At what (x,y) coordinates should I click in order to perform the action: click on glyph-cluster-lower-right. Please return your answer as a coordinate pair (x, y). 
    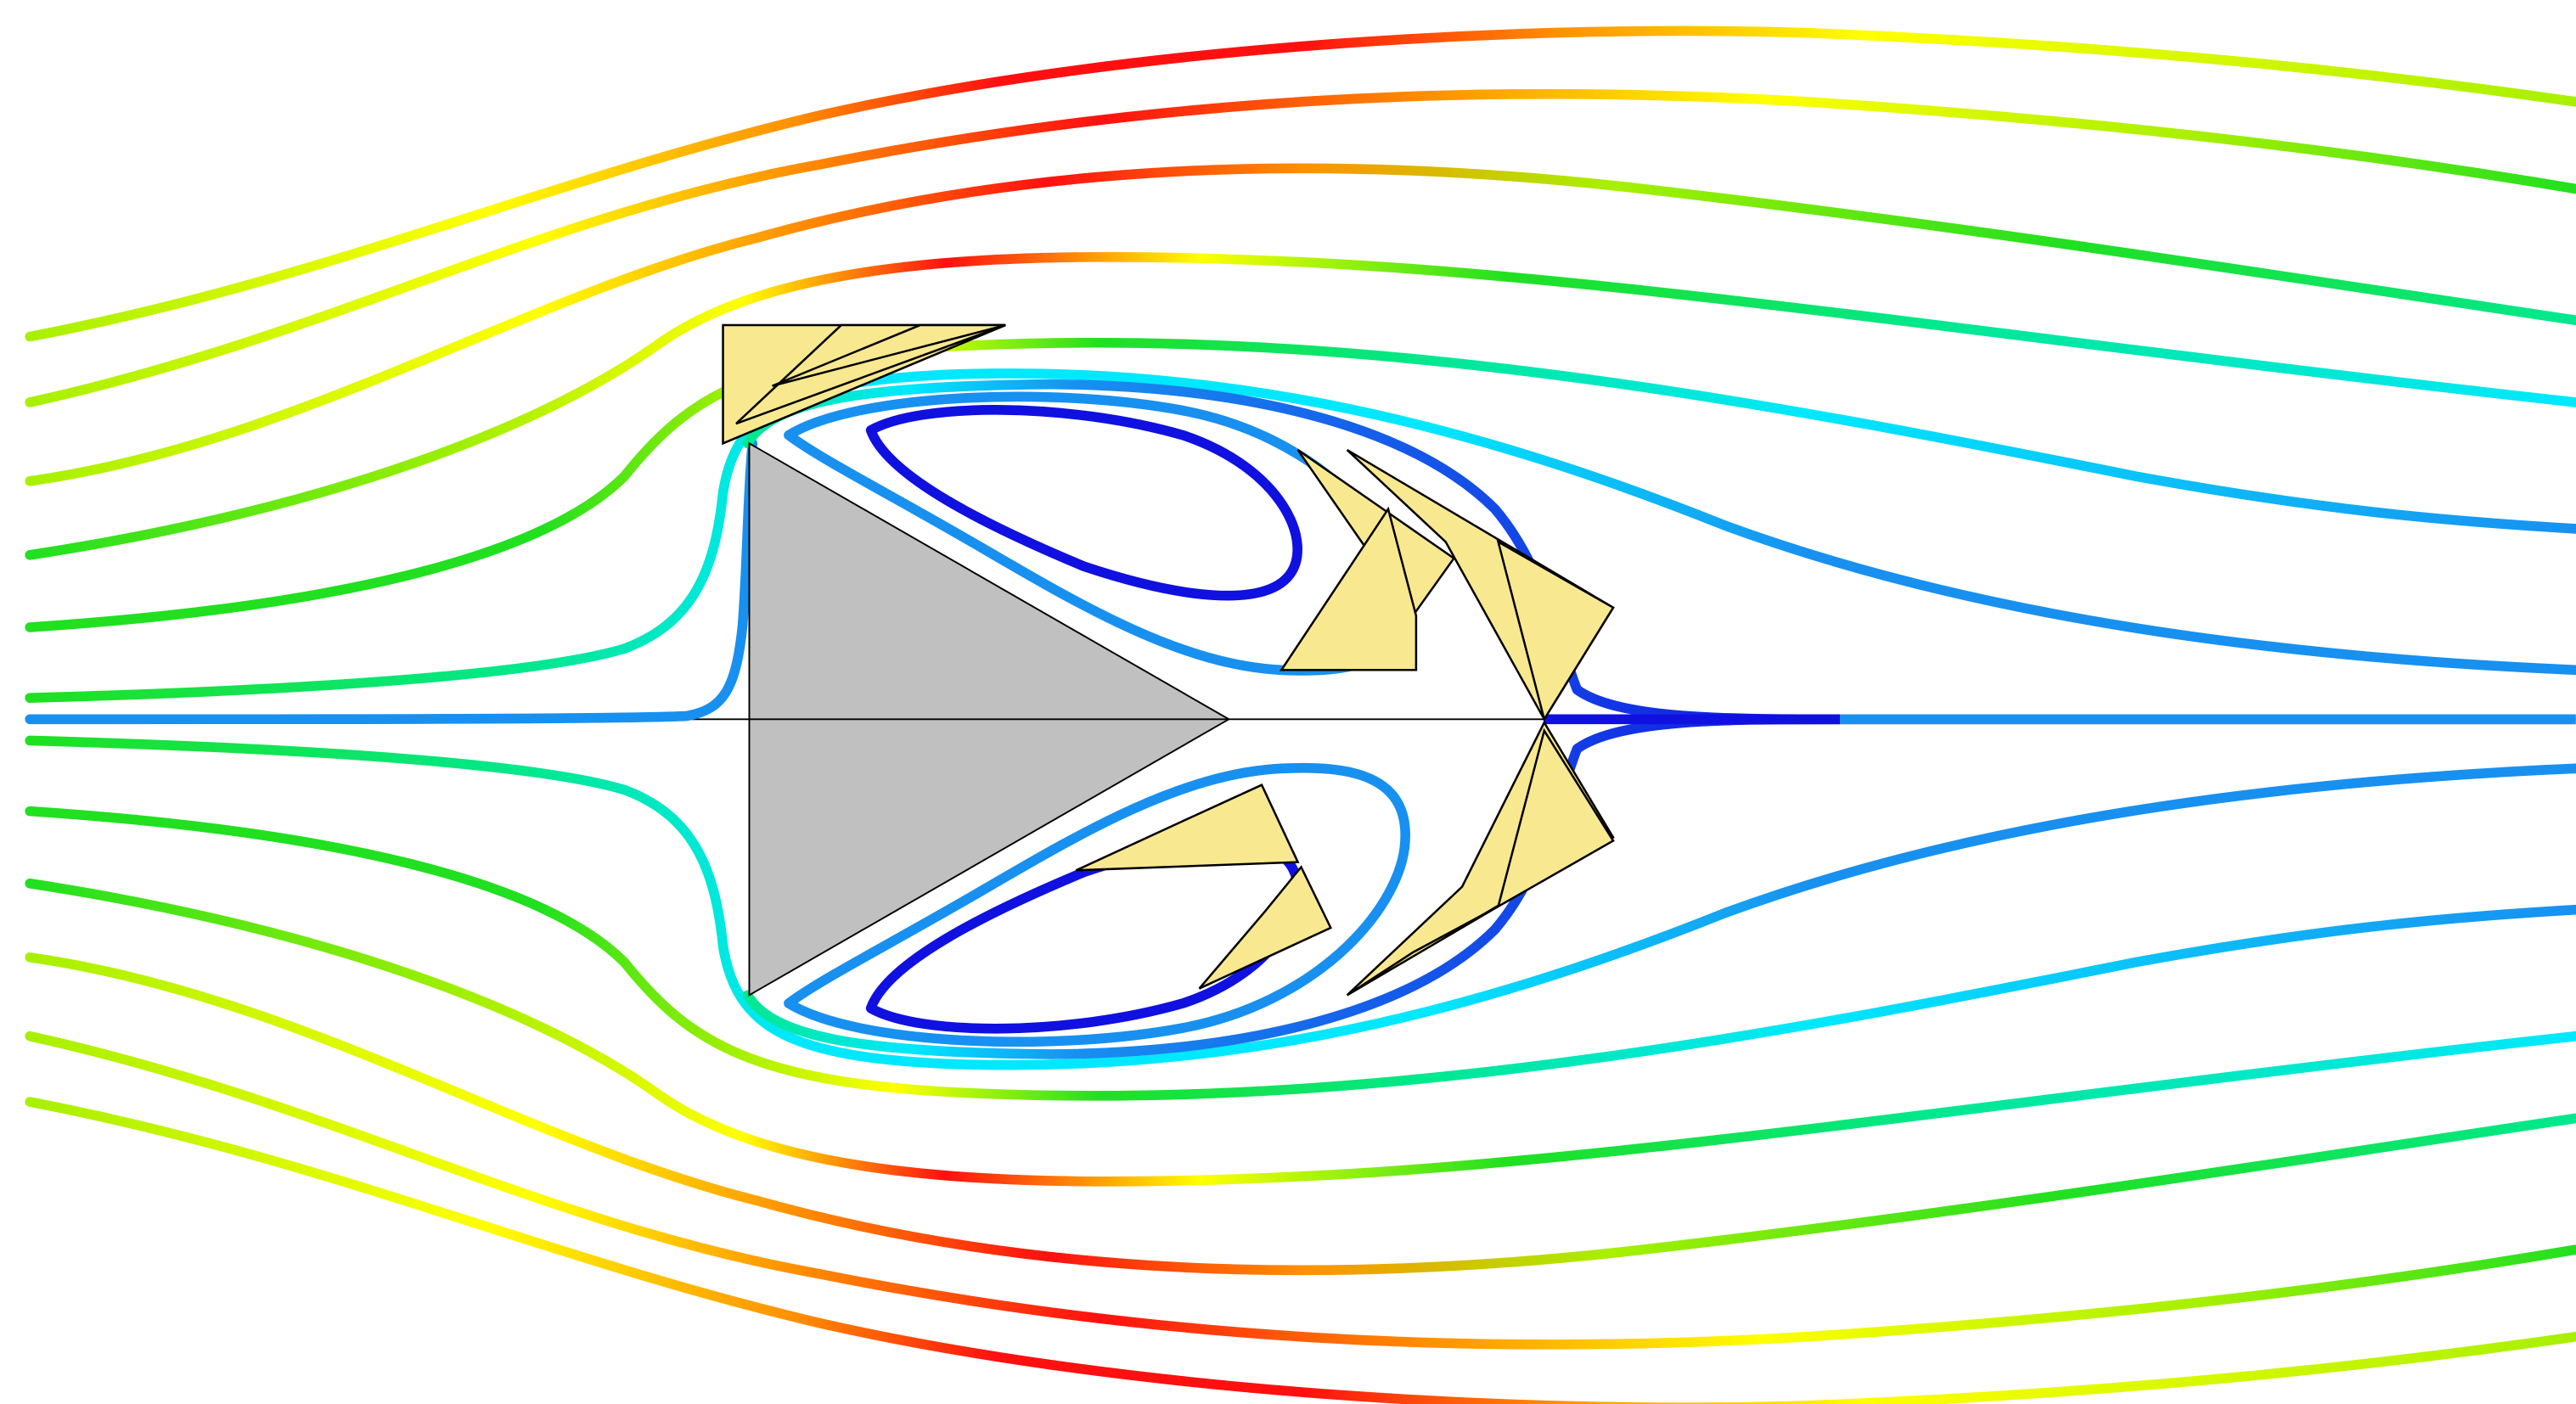
    Looking at the image, I should click on (1480, 859).